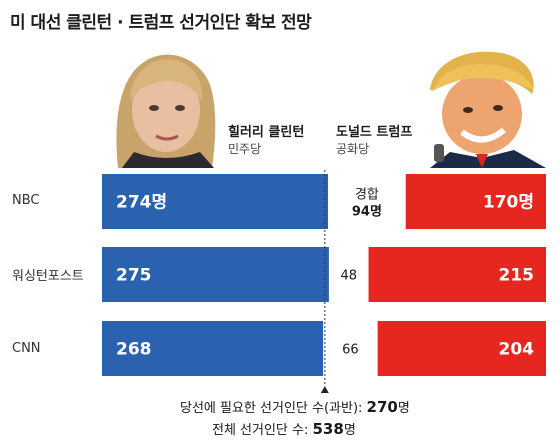 Image resolution: width=560 pixels, height=448 pixels. What do you see at coordinates (374, 141) in the screenshot?
I see `trump-label: 도널드 트럼프 공화당` at bounding box center [374, 141].